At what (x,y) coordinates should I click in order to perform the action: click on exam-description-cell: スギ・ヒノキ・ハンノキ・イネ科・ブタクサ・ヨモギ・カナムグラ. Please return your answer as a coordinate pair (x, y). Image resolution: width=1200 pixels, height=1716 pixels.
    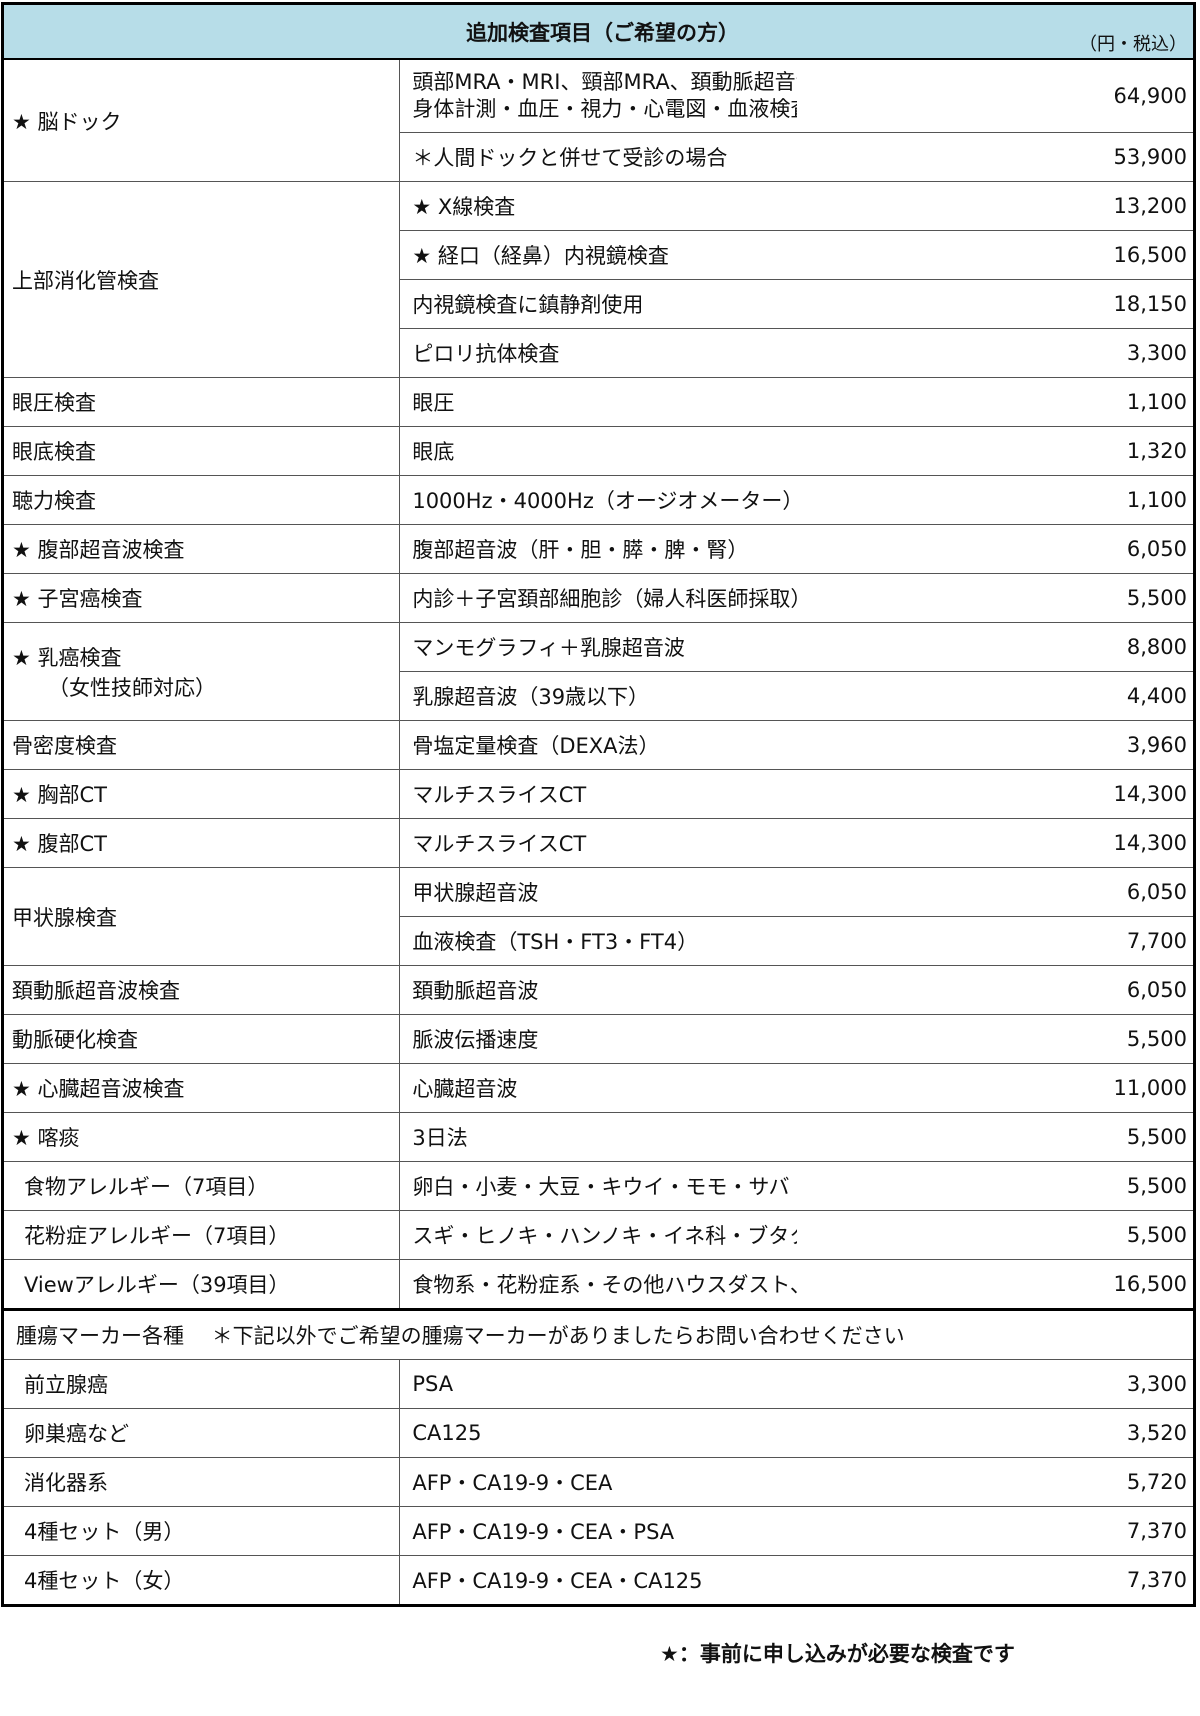
    Looking at the image, I should click on (598, 1235).